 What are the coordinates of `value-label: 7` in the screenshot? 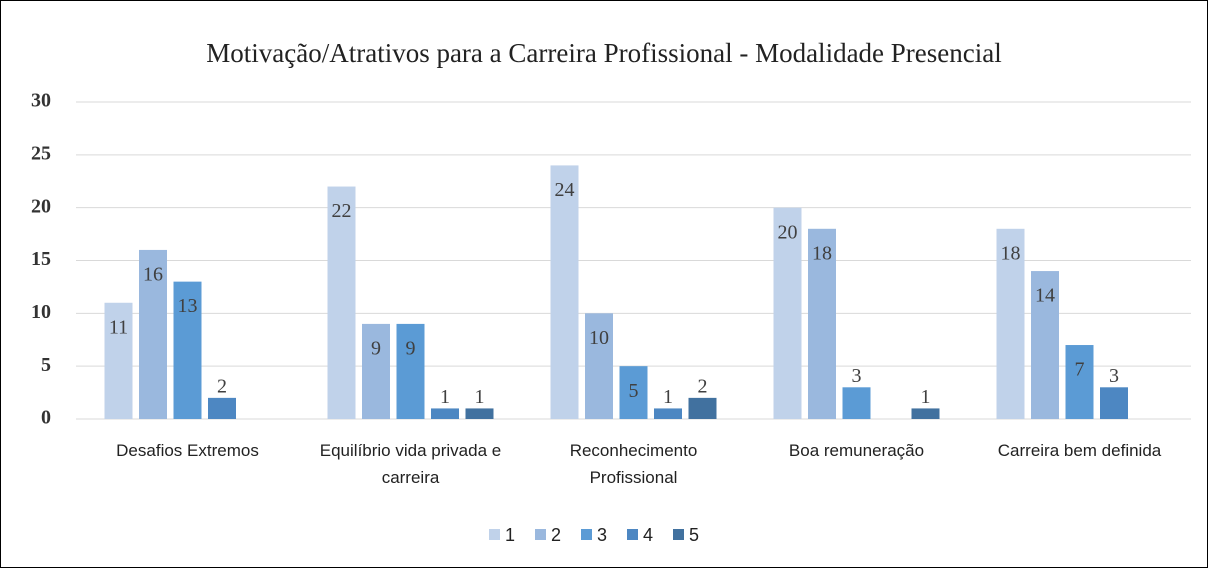 It's located at (1080, 370).